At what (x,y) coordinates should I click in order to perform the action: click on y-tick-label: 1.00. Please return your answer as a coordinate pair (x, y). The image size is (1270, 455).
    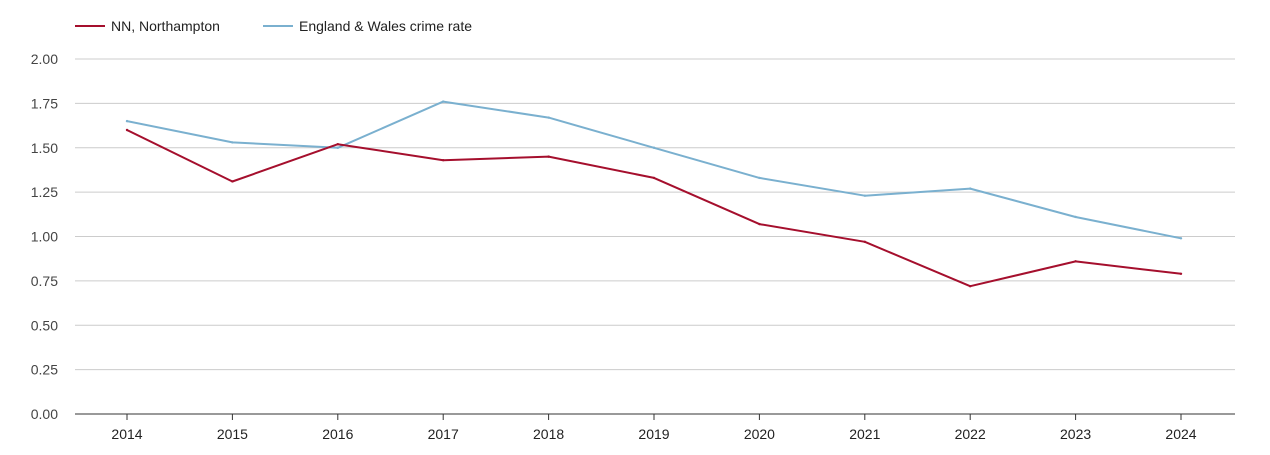
    Looking at the image, I should click on (44, 237).